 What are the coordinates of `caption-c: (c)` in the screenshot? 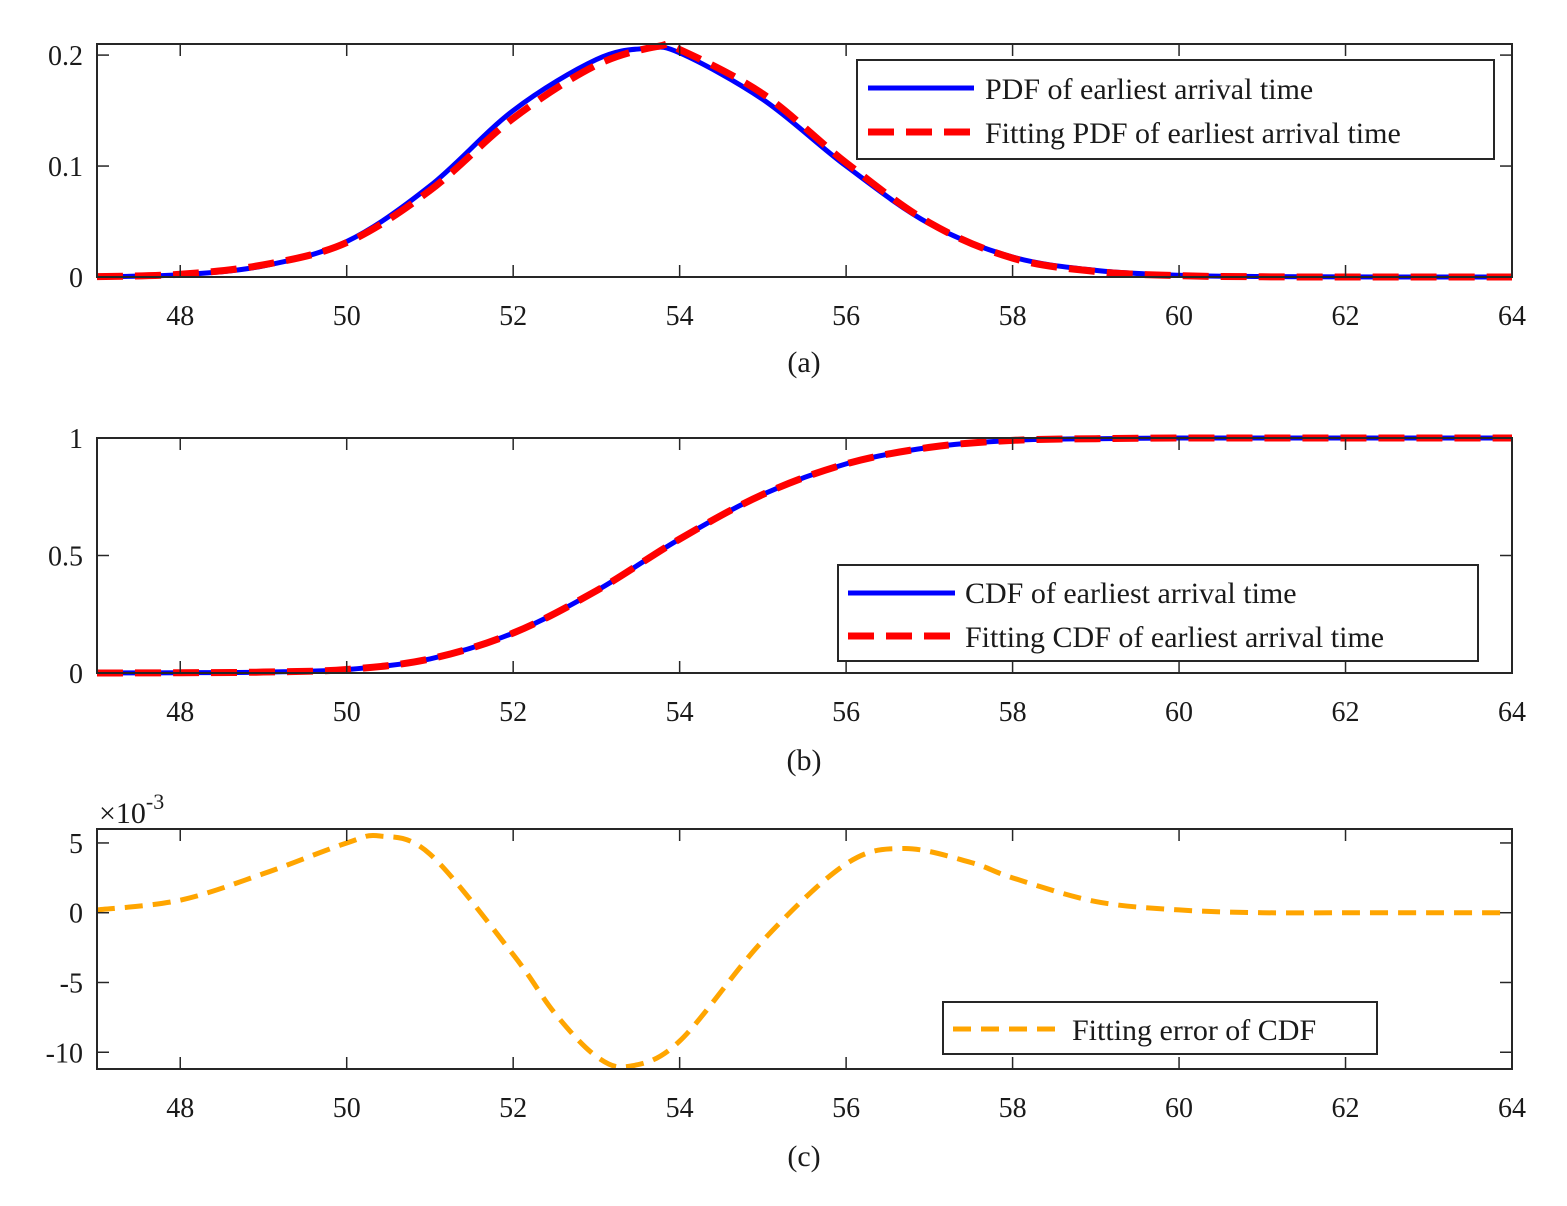 It's located at (803, 1156).